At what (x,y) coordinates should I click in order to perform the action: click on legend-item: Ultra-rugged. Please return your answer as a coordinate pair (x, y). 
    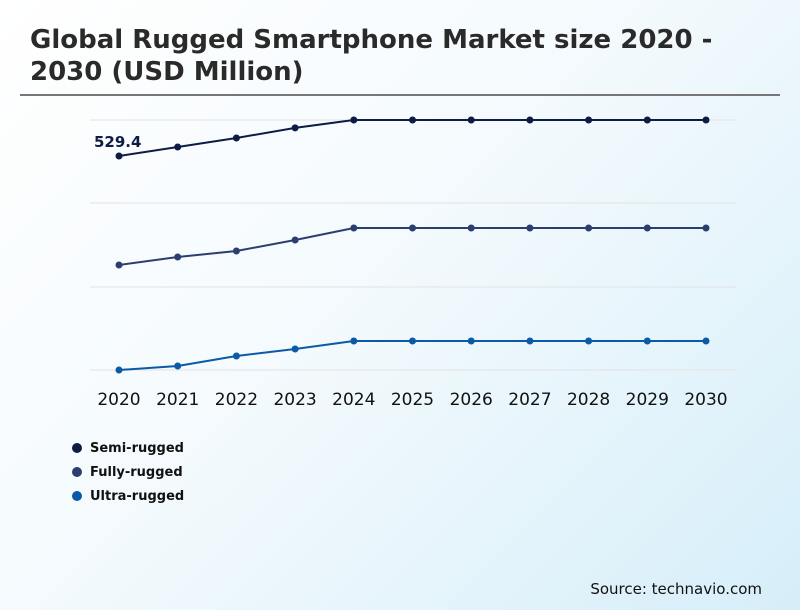
    Looking at the image, I should click on (128, 496).